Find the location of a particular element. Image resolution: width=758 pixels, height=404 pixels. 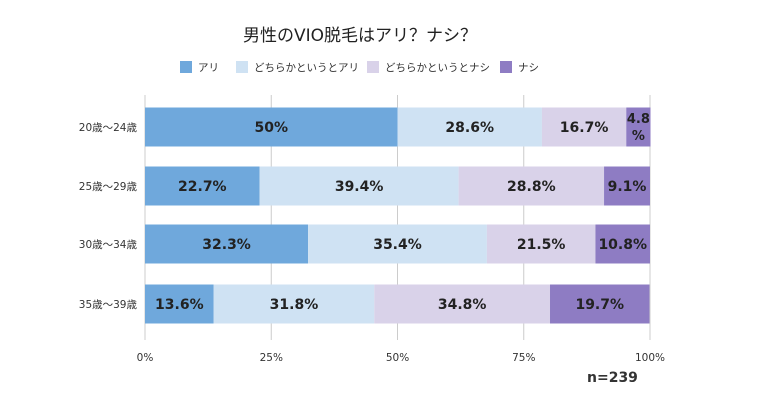

data-label: 31.8% is located at coordinates (294, 305).